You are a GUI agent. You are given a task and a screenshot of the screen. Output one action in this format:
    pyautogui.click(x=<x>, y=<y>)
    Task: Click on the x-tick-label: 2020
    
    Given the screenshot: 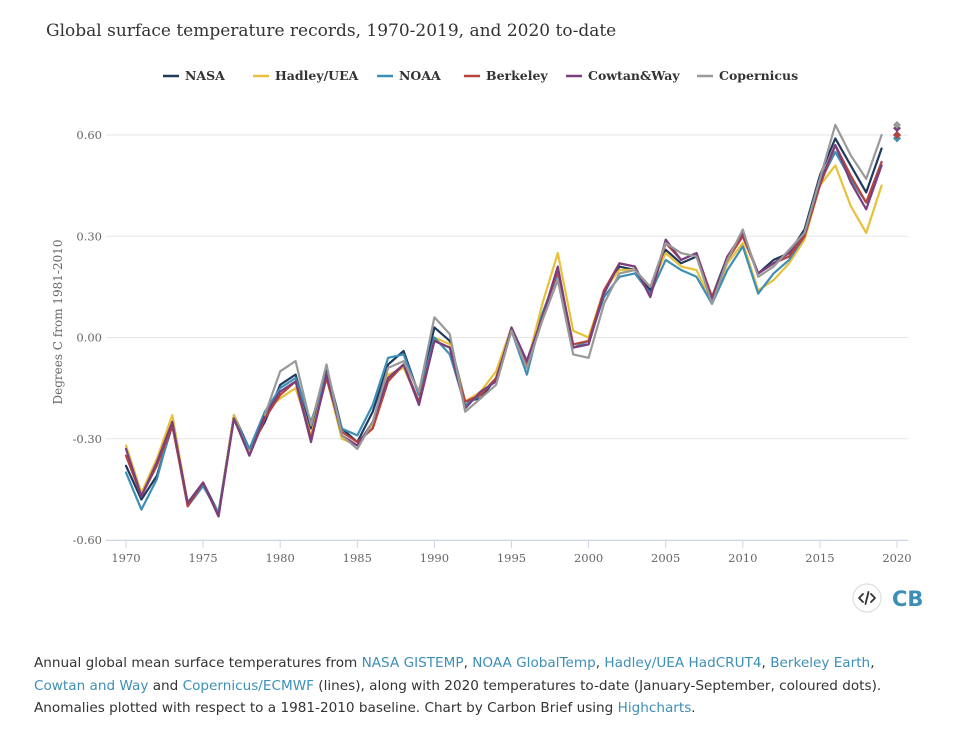 What is the action you would take?
    pyautogui.click(x=896, y=558)
    